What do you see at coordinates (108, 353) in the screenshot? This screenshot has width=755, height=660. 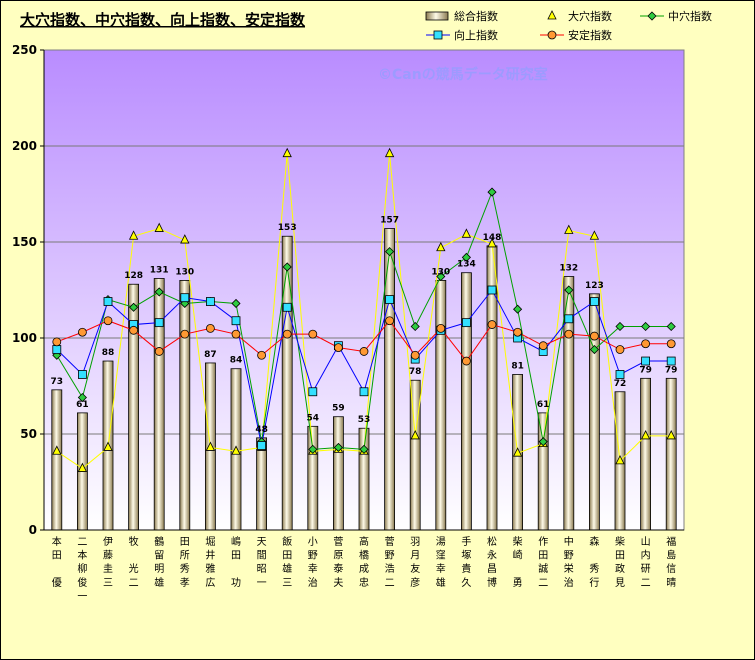 I see `bar-value-label: 88` at bounding box center [108, 353].